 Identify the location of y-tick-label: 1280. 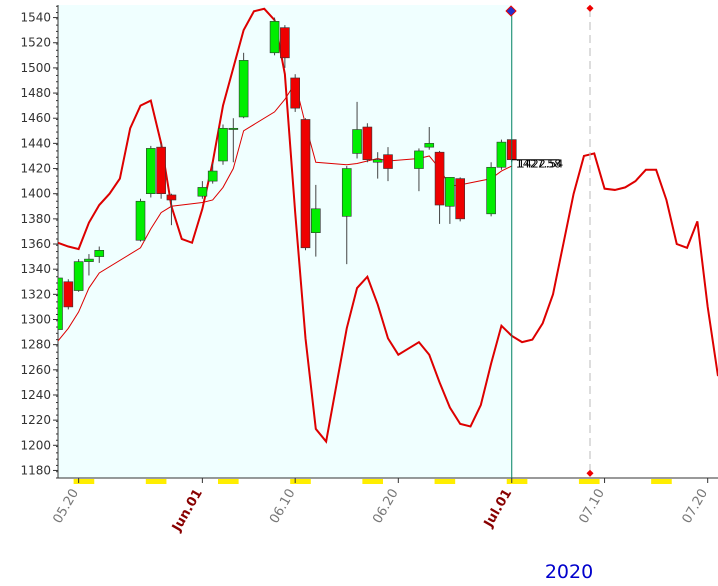
(35, 345).